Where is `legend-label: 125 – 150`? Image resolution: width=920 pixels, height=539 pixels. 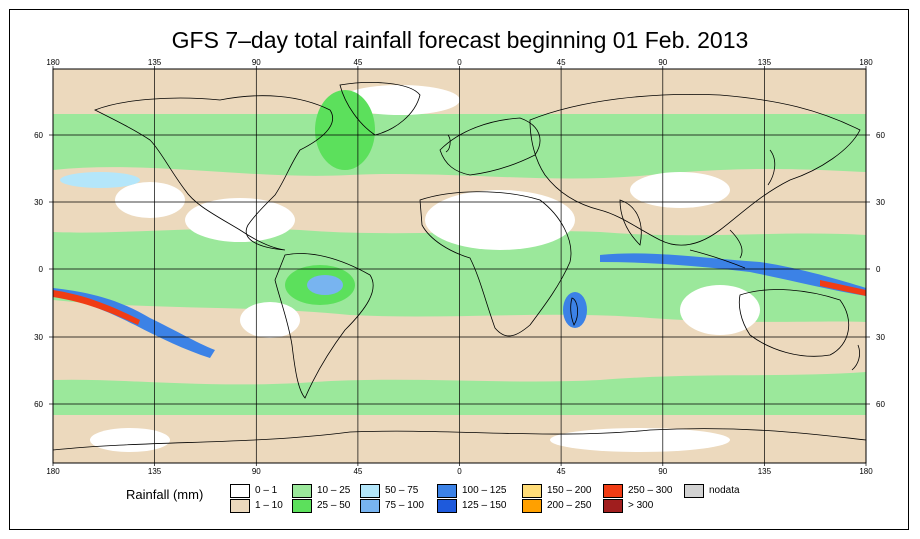
legend-label: 125 – 150 is located at coordinates (484, 505).